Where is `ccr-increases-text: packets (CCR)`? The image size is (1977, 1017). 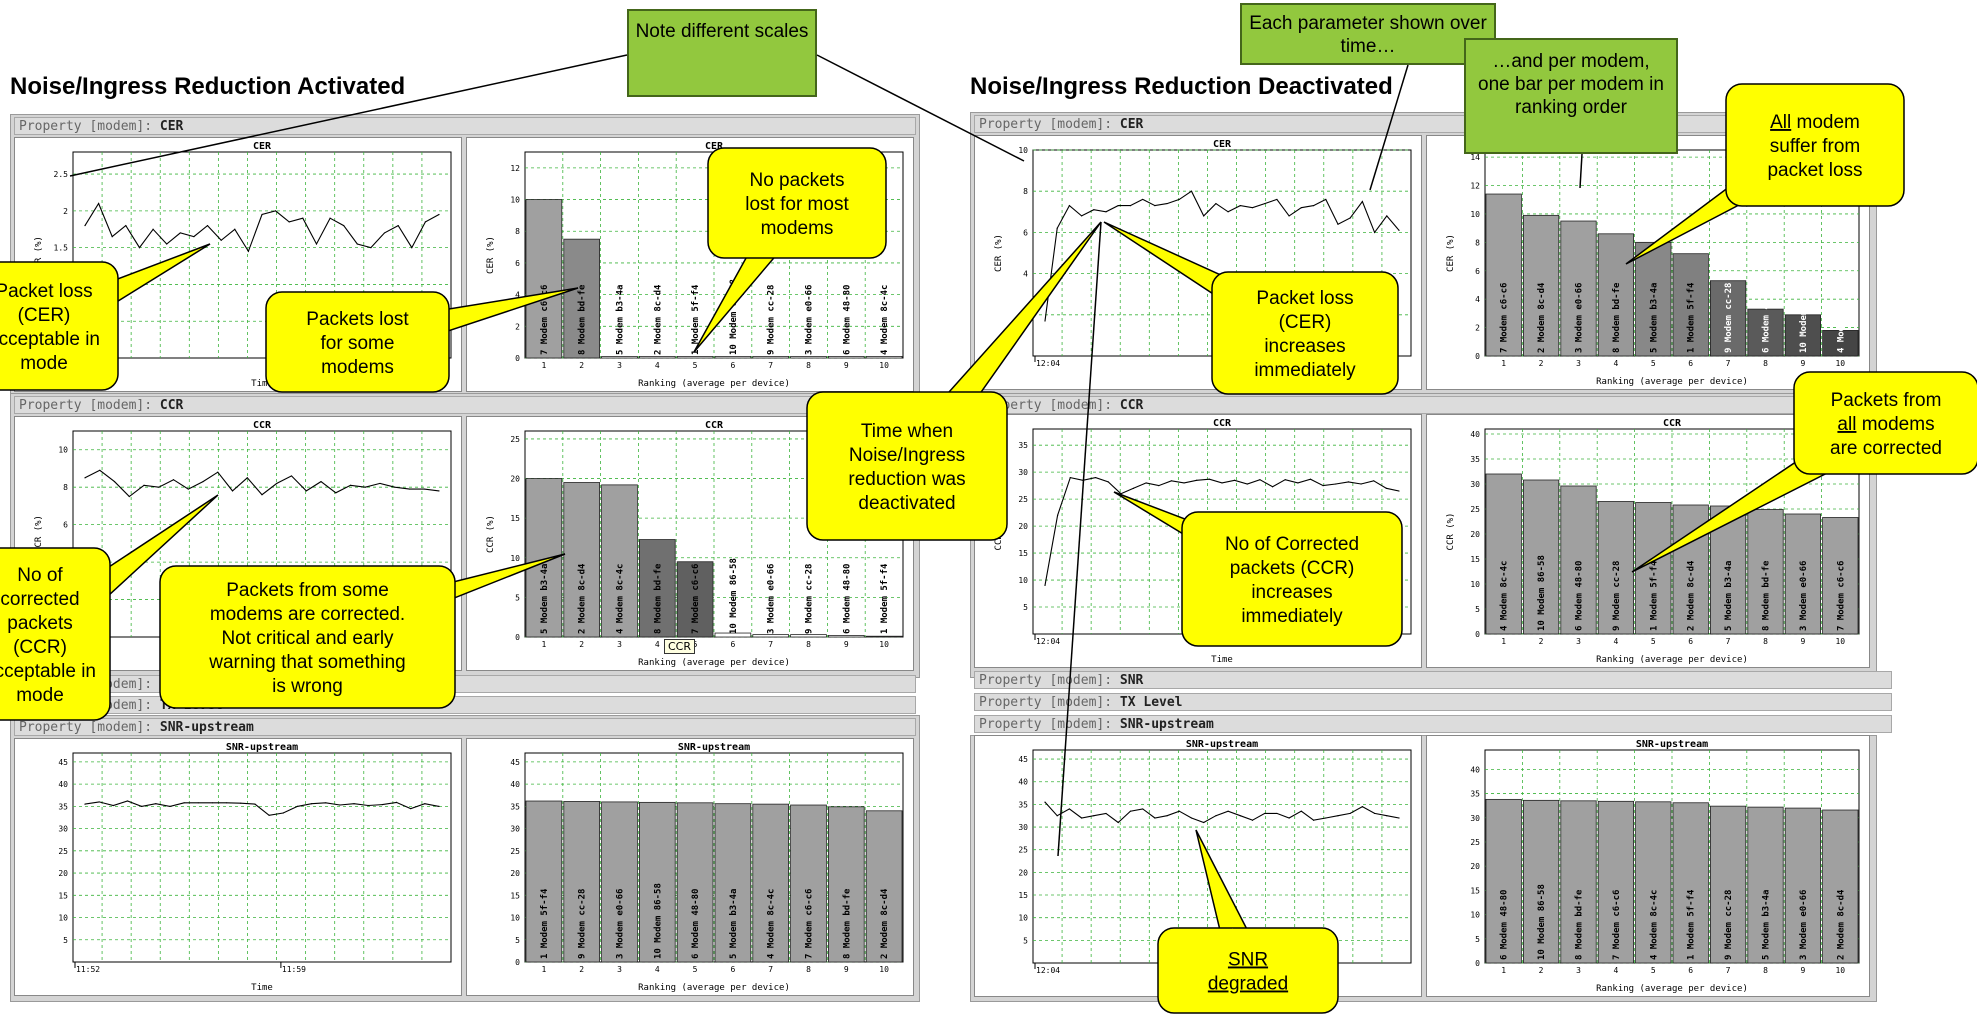 ccr-increases-text: packets (CCR) is located at coordinates (1292, 568).